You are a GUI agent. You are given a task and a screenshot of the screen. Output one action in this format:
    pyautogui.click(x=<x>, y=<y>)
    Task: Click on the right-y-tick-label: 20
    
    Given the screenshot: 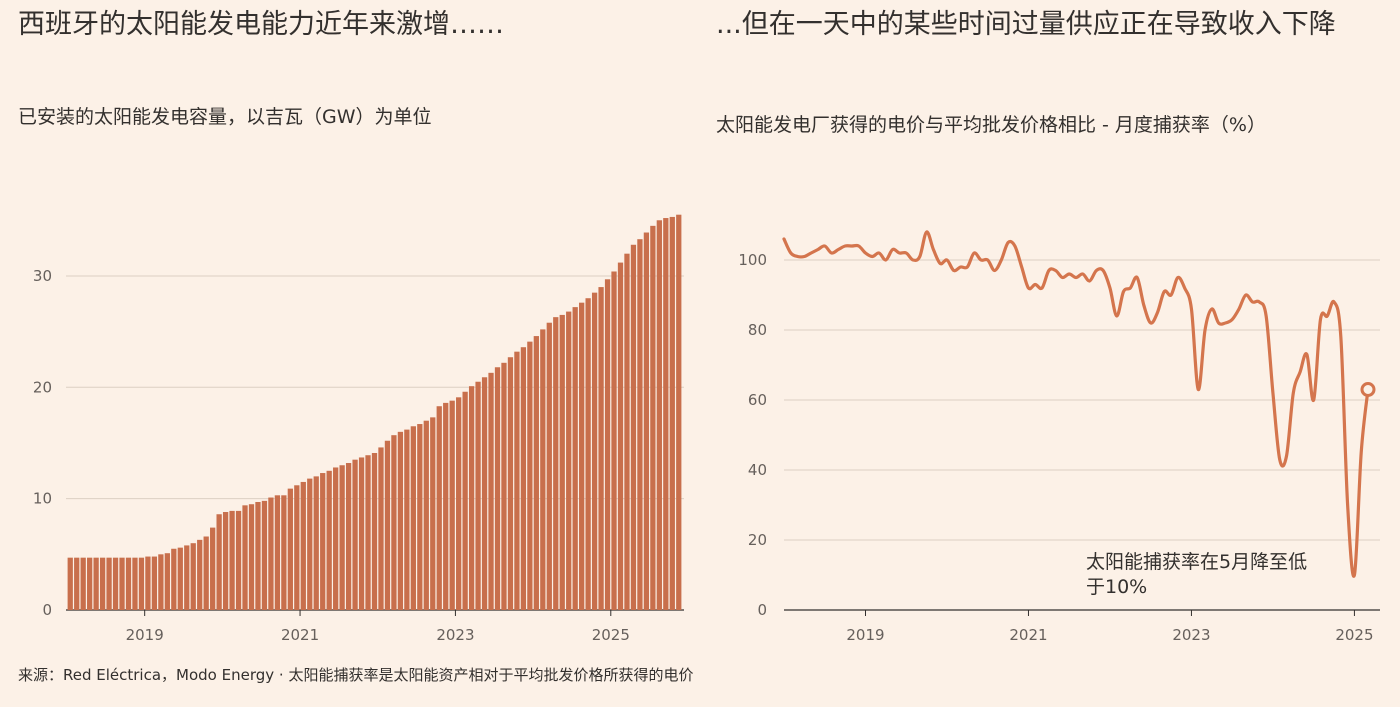 What is the action you would take?
    pyautogui.click(x=757, y=540)
    